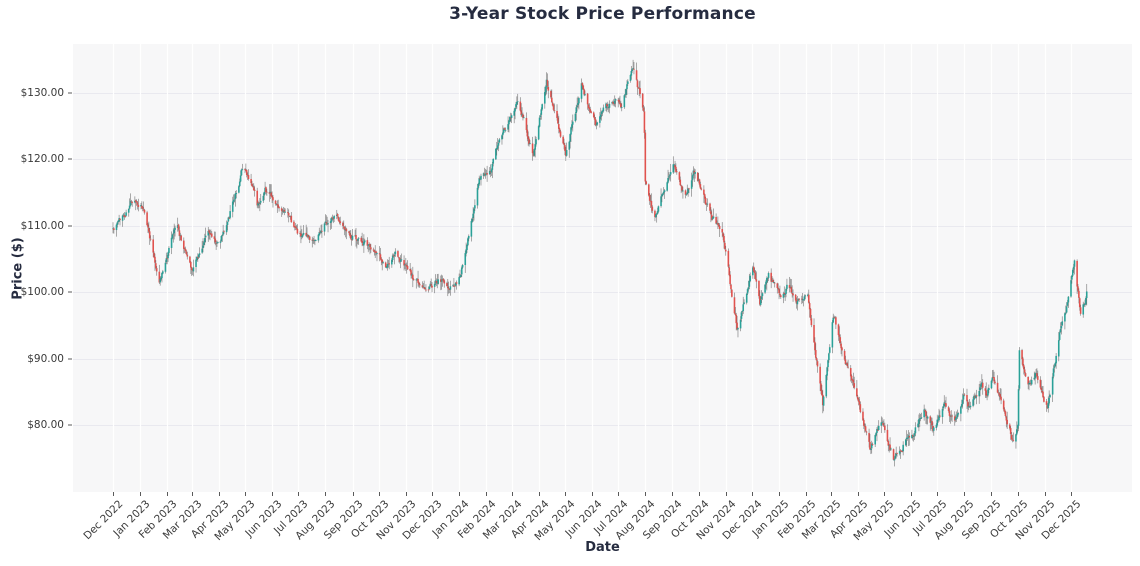 This screenshot has height=566, width=1140. What do you see at coordinates (42, 93) in the screenshot?
I see `y-tick-label: $130.00` at bounding box center [42, 93].